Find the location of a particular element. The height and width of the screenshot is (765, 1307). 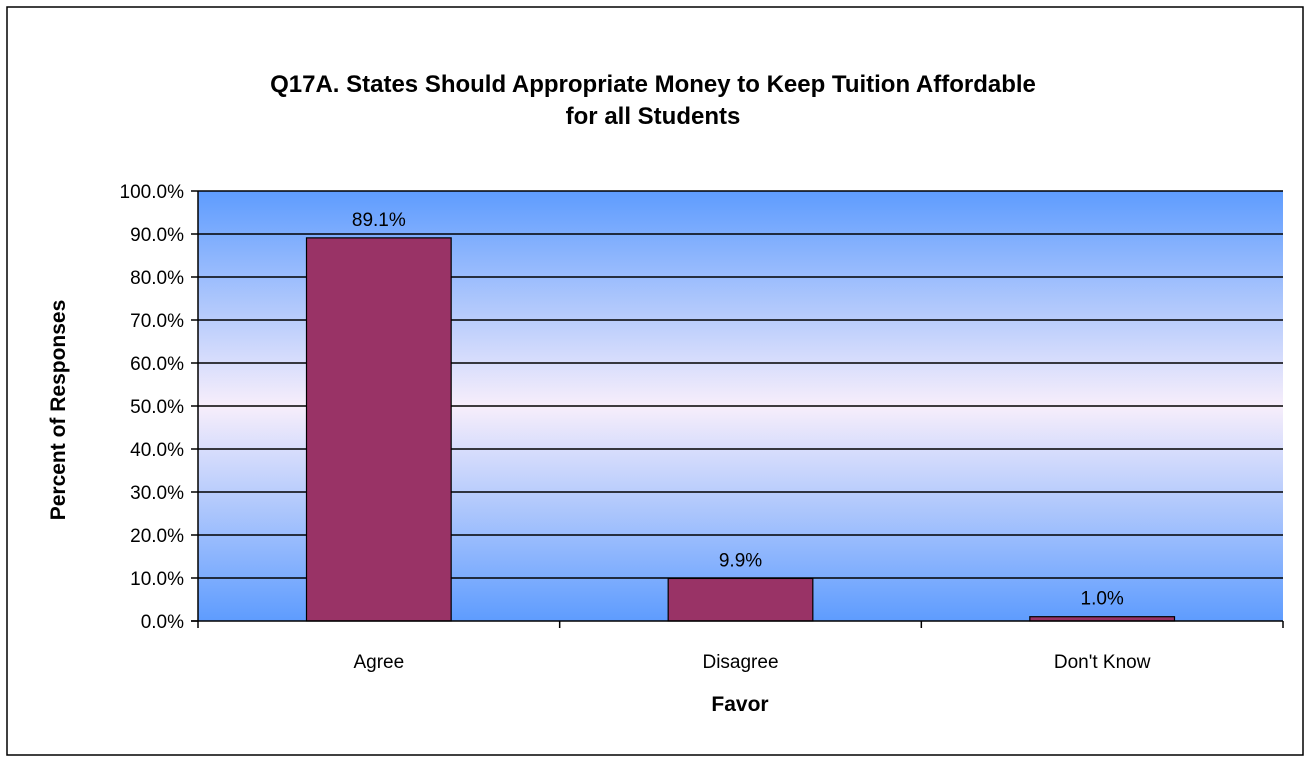

x-axis-label: Favor is located at coordinates (739, 704).